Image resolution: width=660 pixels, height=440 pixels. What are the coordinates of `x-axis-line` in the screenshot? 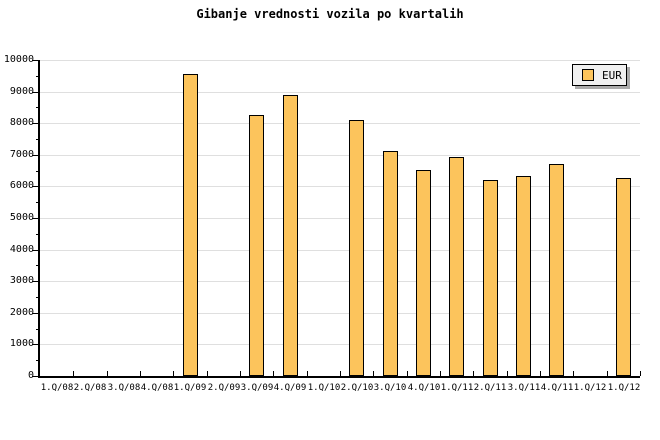 It's located at (339, 377).